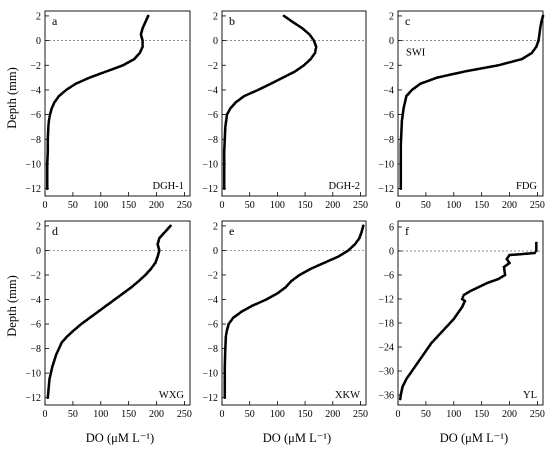  What do you see at coordinates (468, 321) in the screenshot?
I see `panel-f-profile` at bounding box center [468, 321].